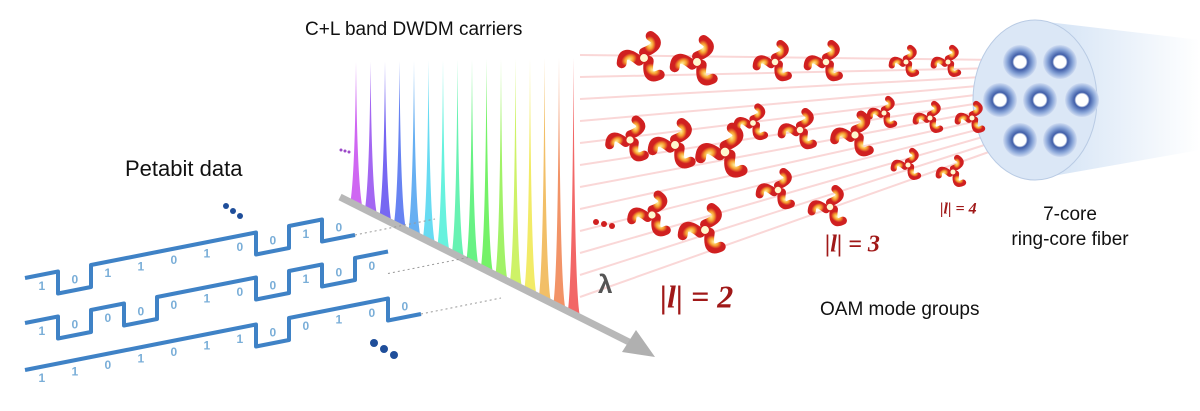  I want to click on carriers-label: C+L band DWDM carriers, so click(413, 29).